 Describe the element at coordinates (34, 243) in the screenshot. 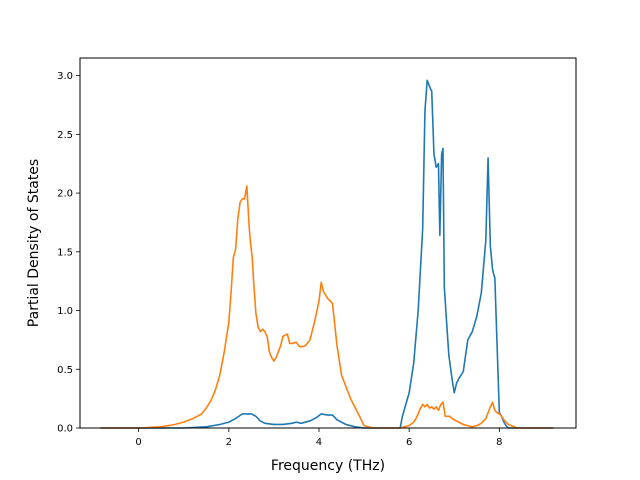

I see `y-axis-label: Partial Density of States` at that location.